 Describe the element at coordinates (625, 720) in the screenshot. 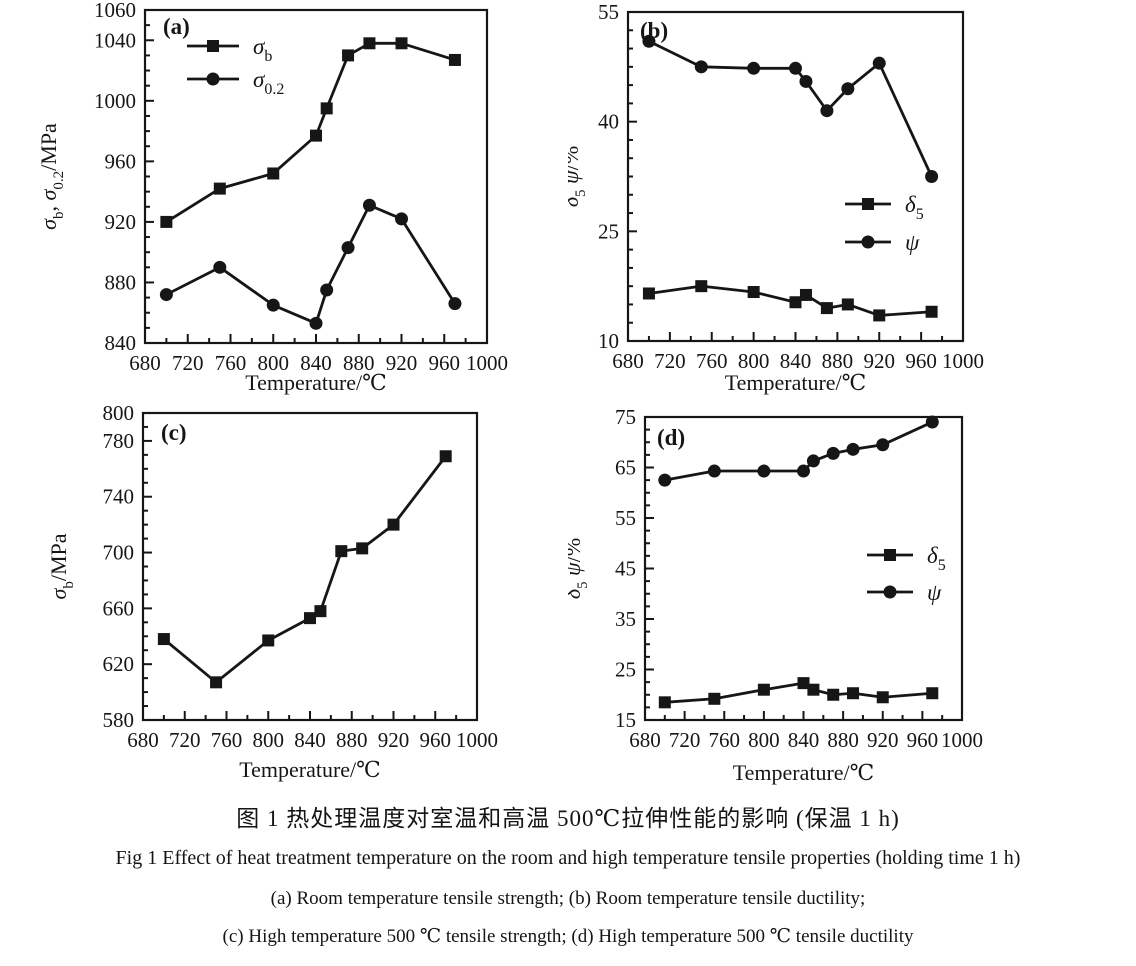

I see `y-tick-label: 15` at that location.